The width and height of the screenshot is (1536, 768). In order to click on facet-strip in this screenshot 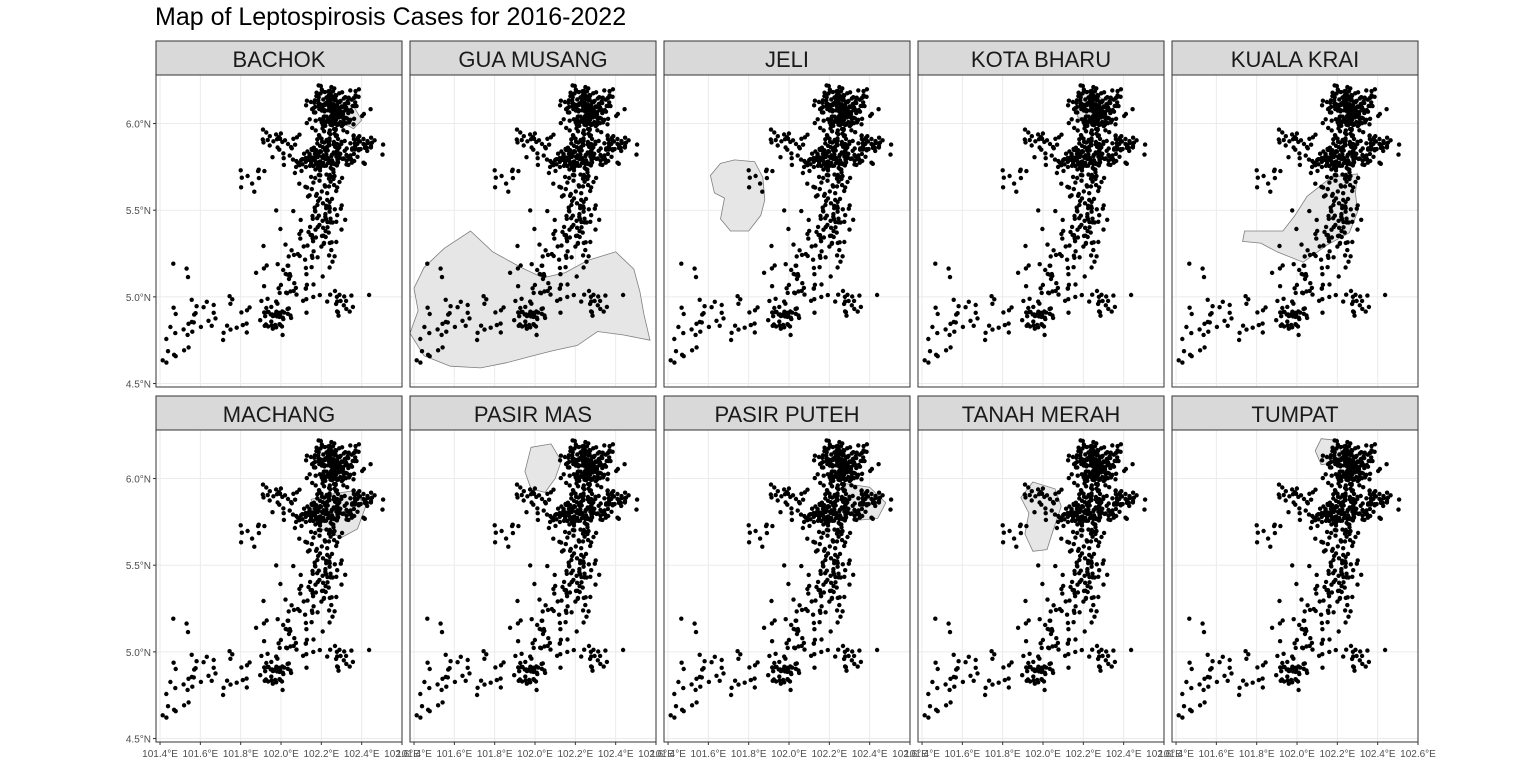, I will do `click(279, 58)`.